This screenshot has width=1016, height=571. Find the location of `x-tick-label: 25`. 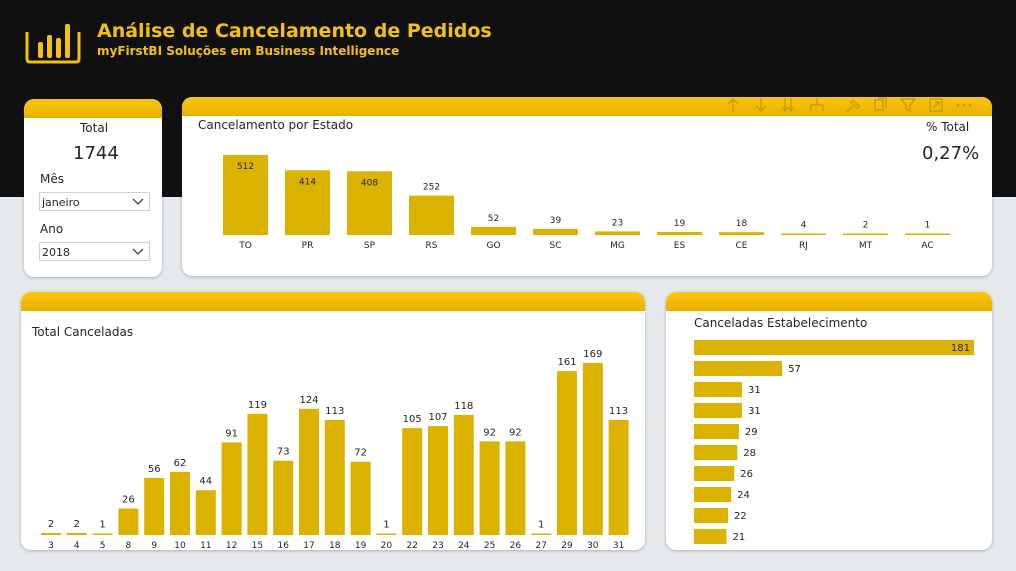

x-tick-label: 25 is located at coordinates (489, 545).